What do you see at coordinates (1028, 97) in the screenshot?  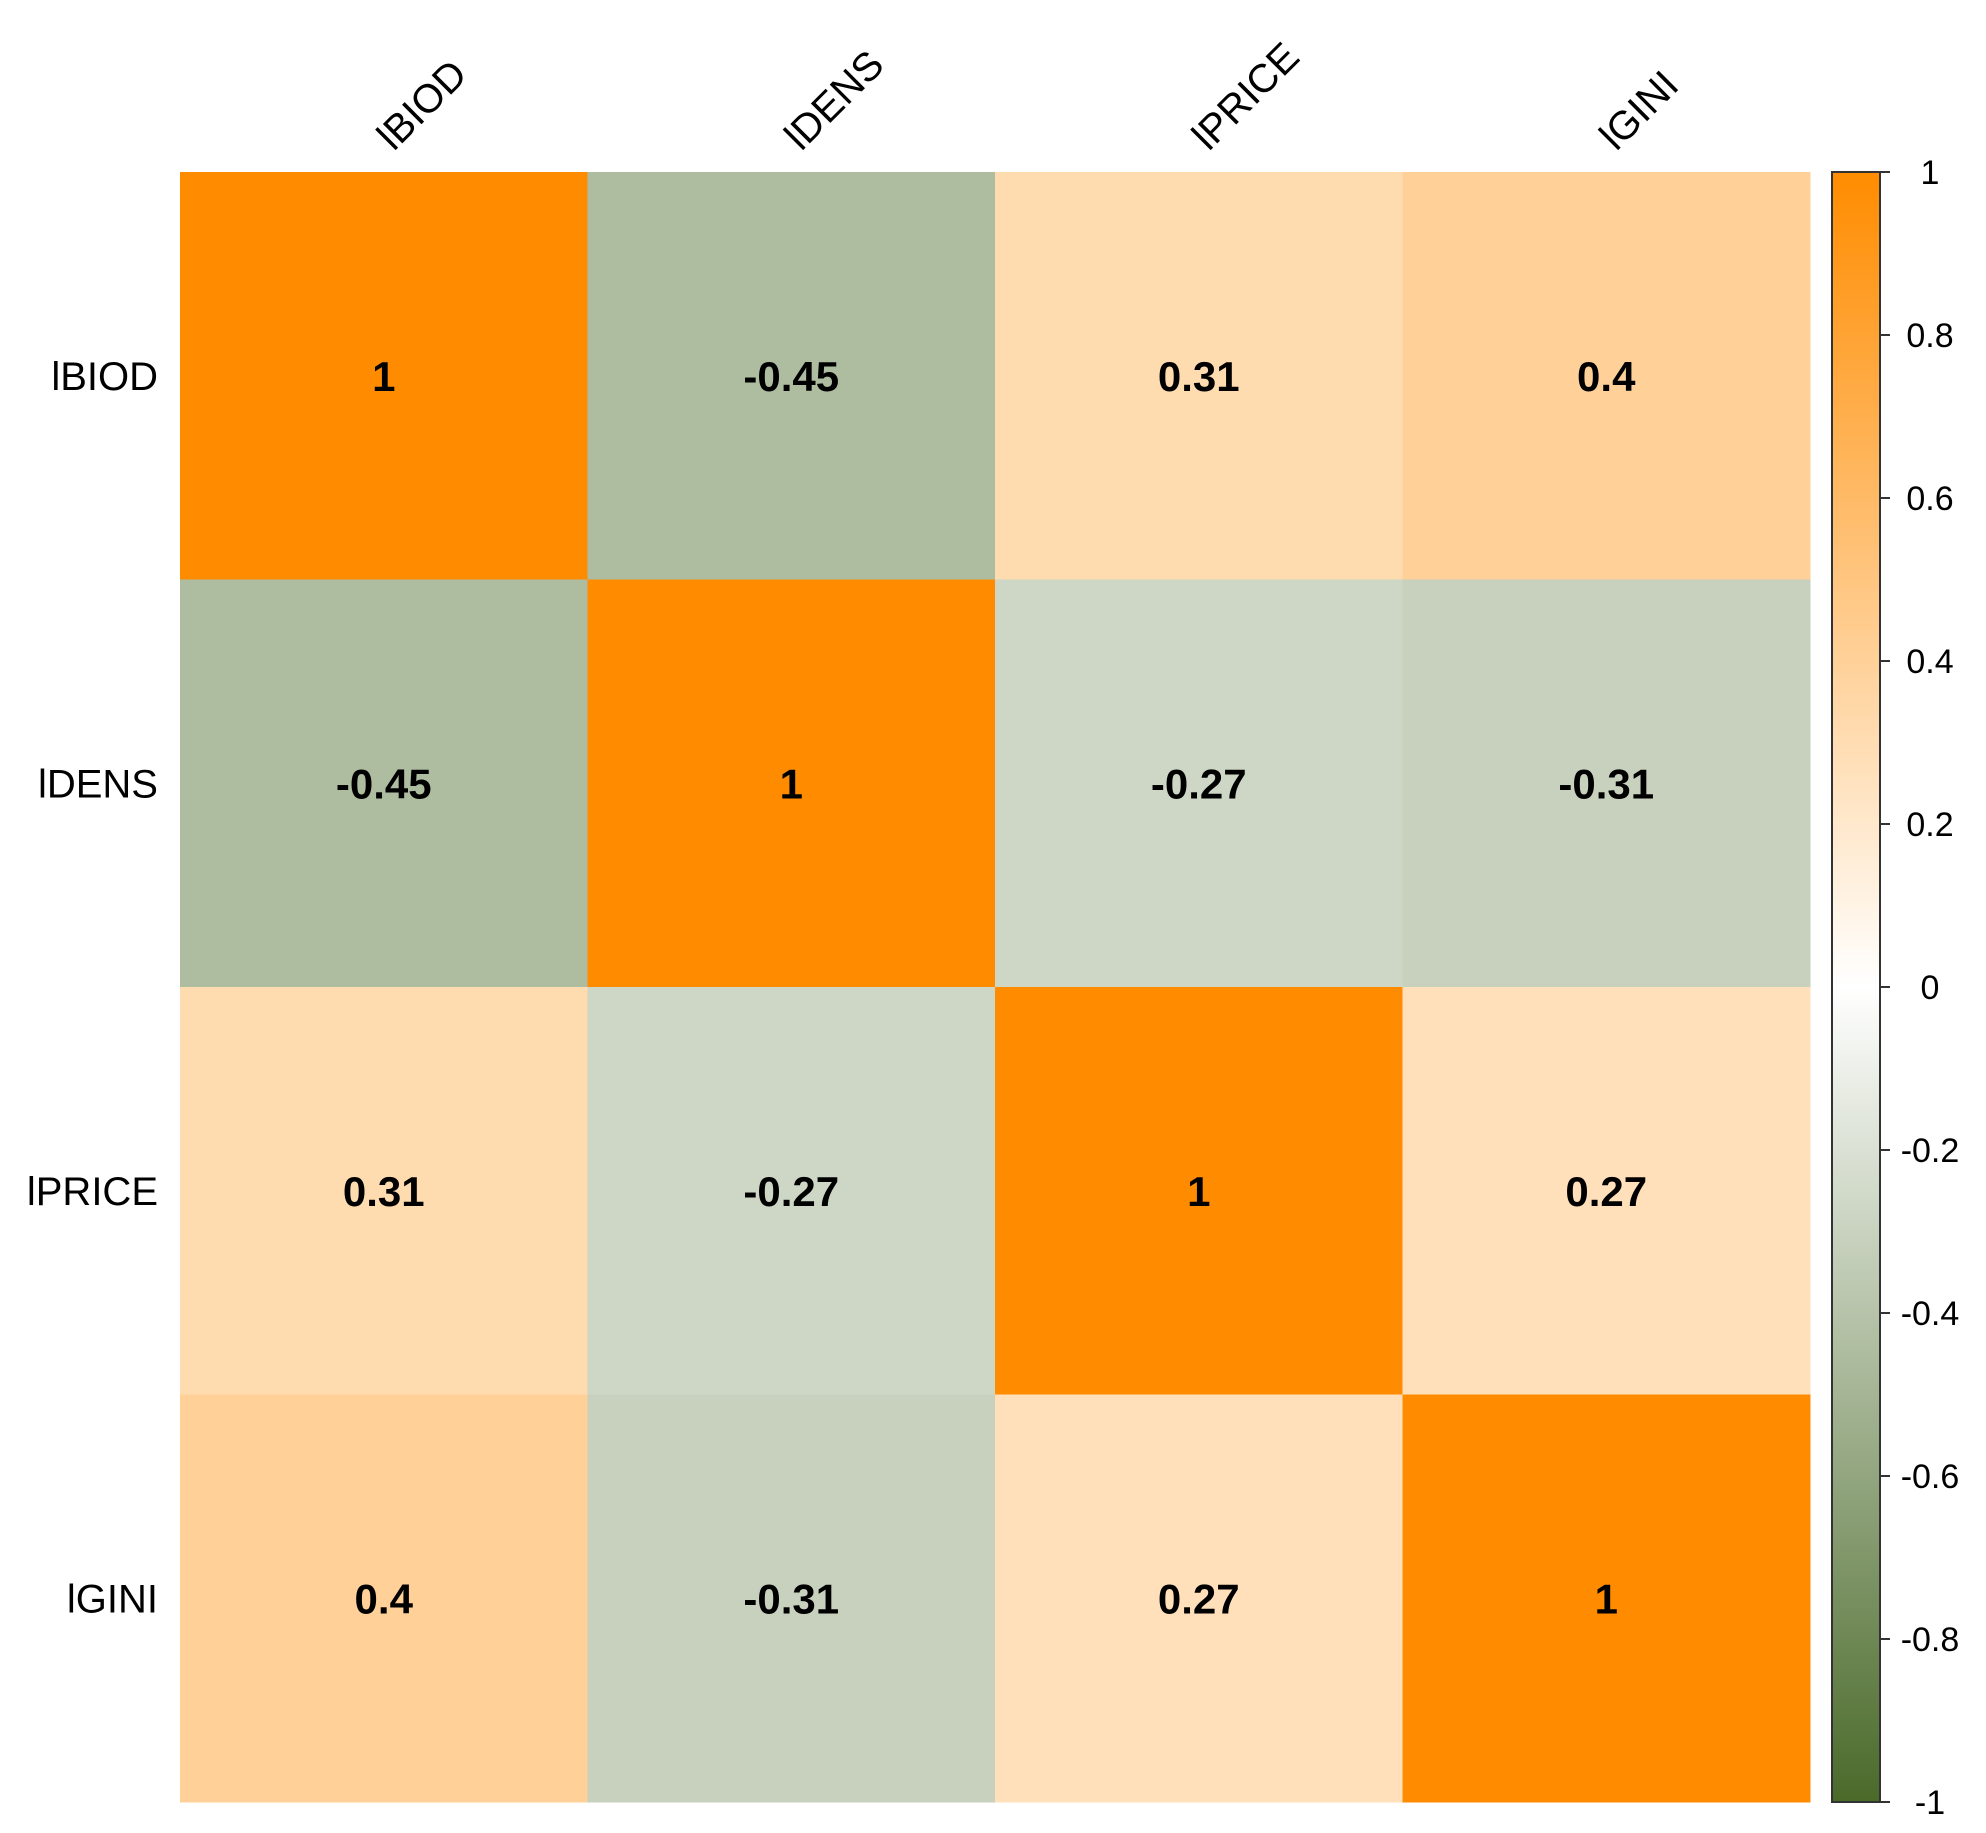 I see `column-labels: lBIOD lDENS lPRICE lGINI` at bounding box center [1028, 97].